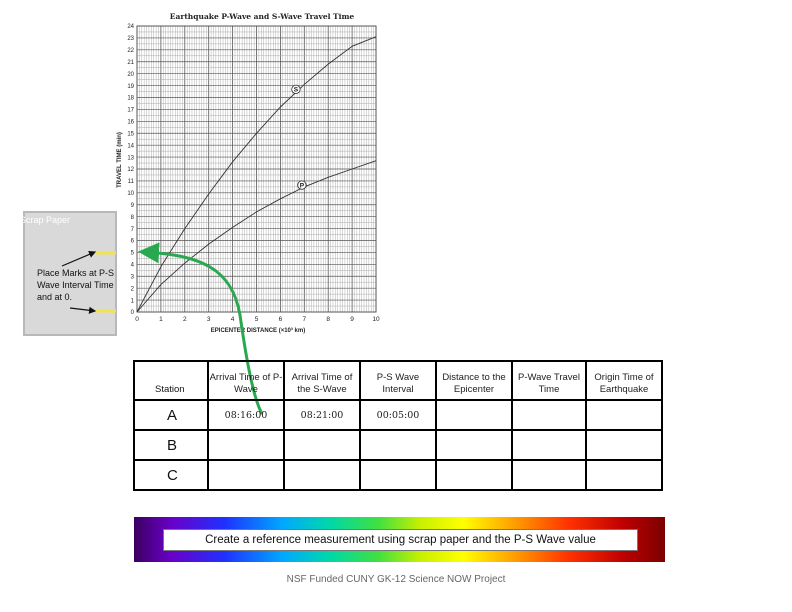 The image size is (792, 612). Describe the element at coordinates (137, 319) in the screenshot. I see `x-tick-label: 0` at that location.